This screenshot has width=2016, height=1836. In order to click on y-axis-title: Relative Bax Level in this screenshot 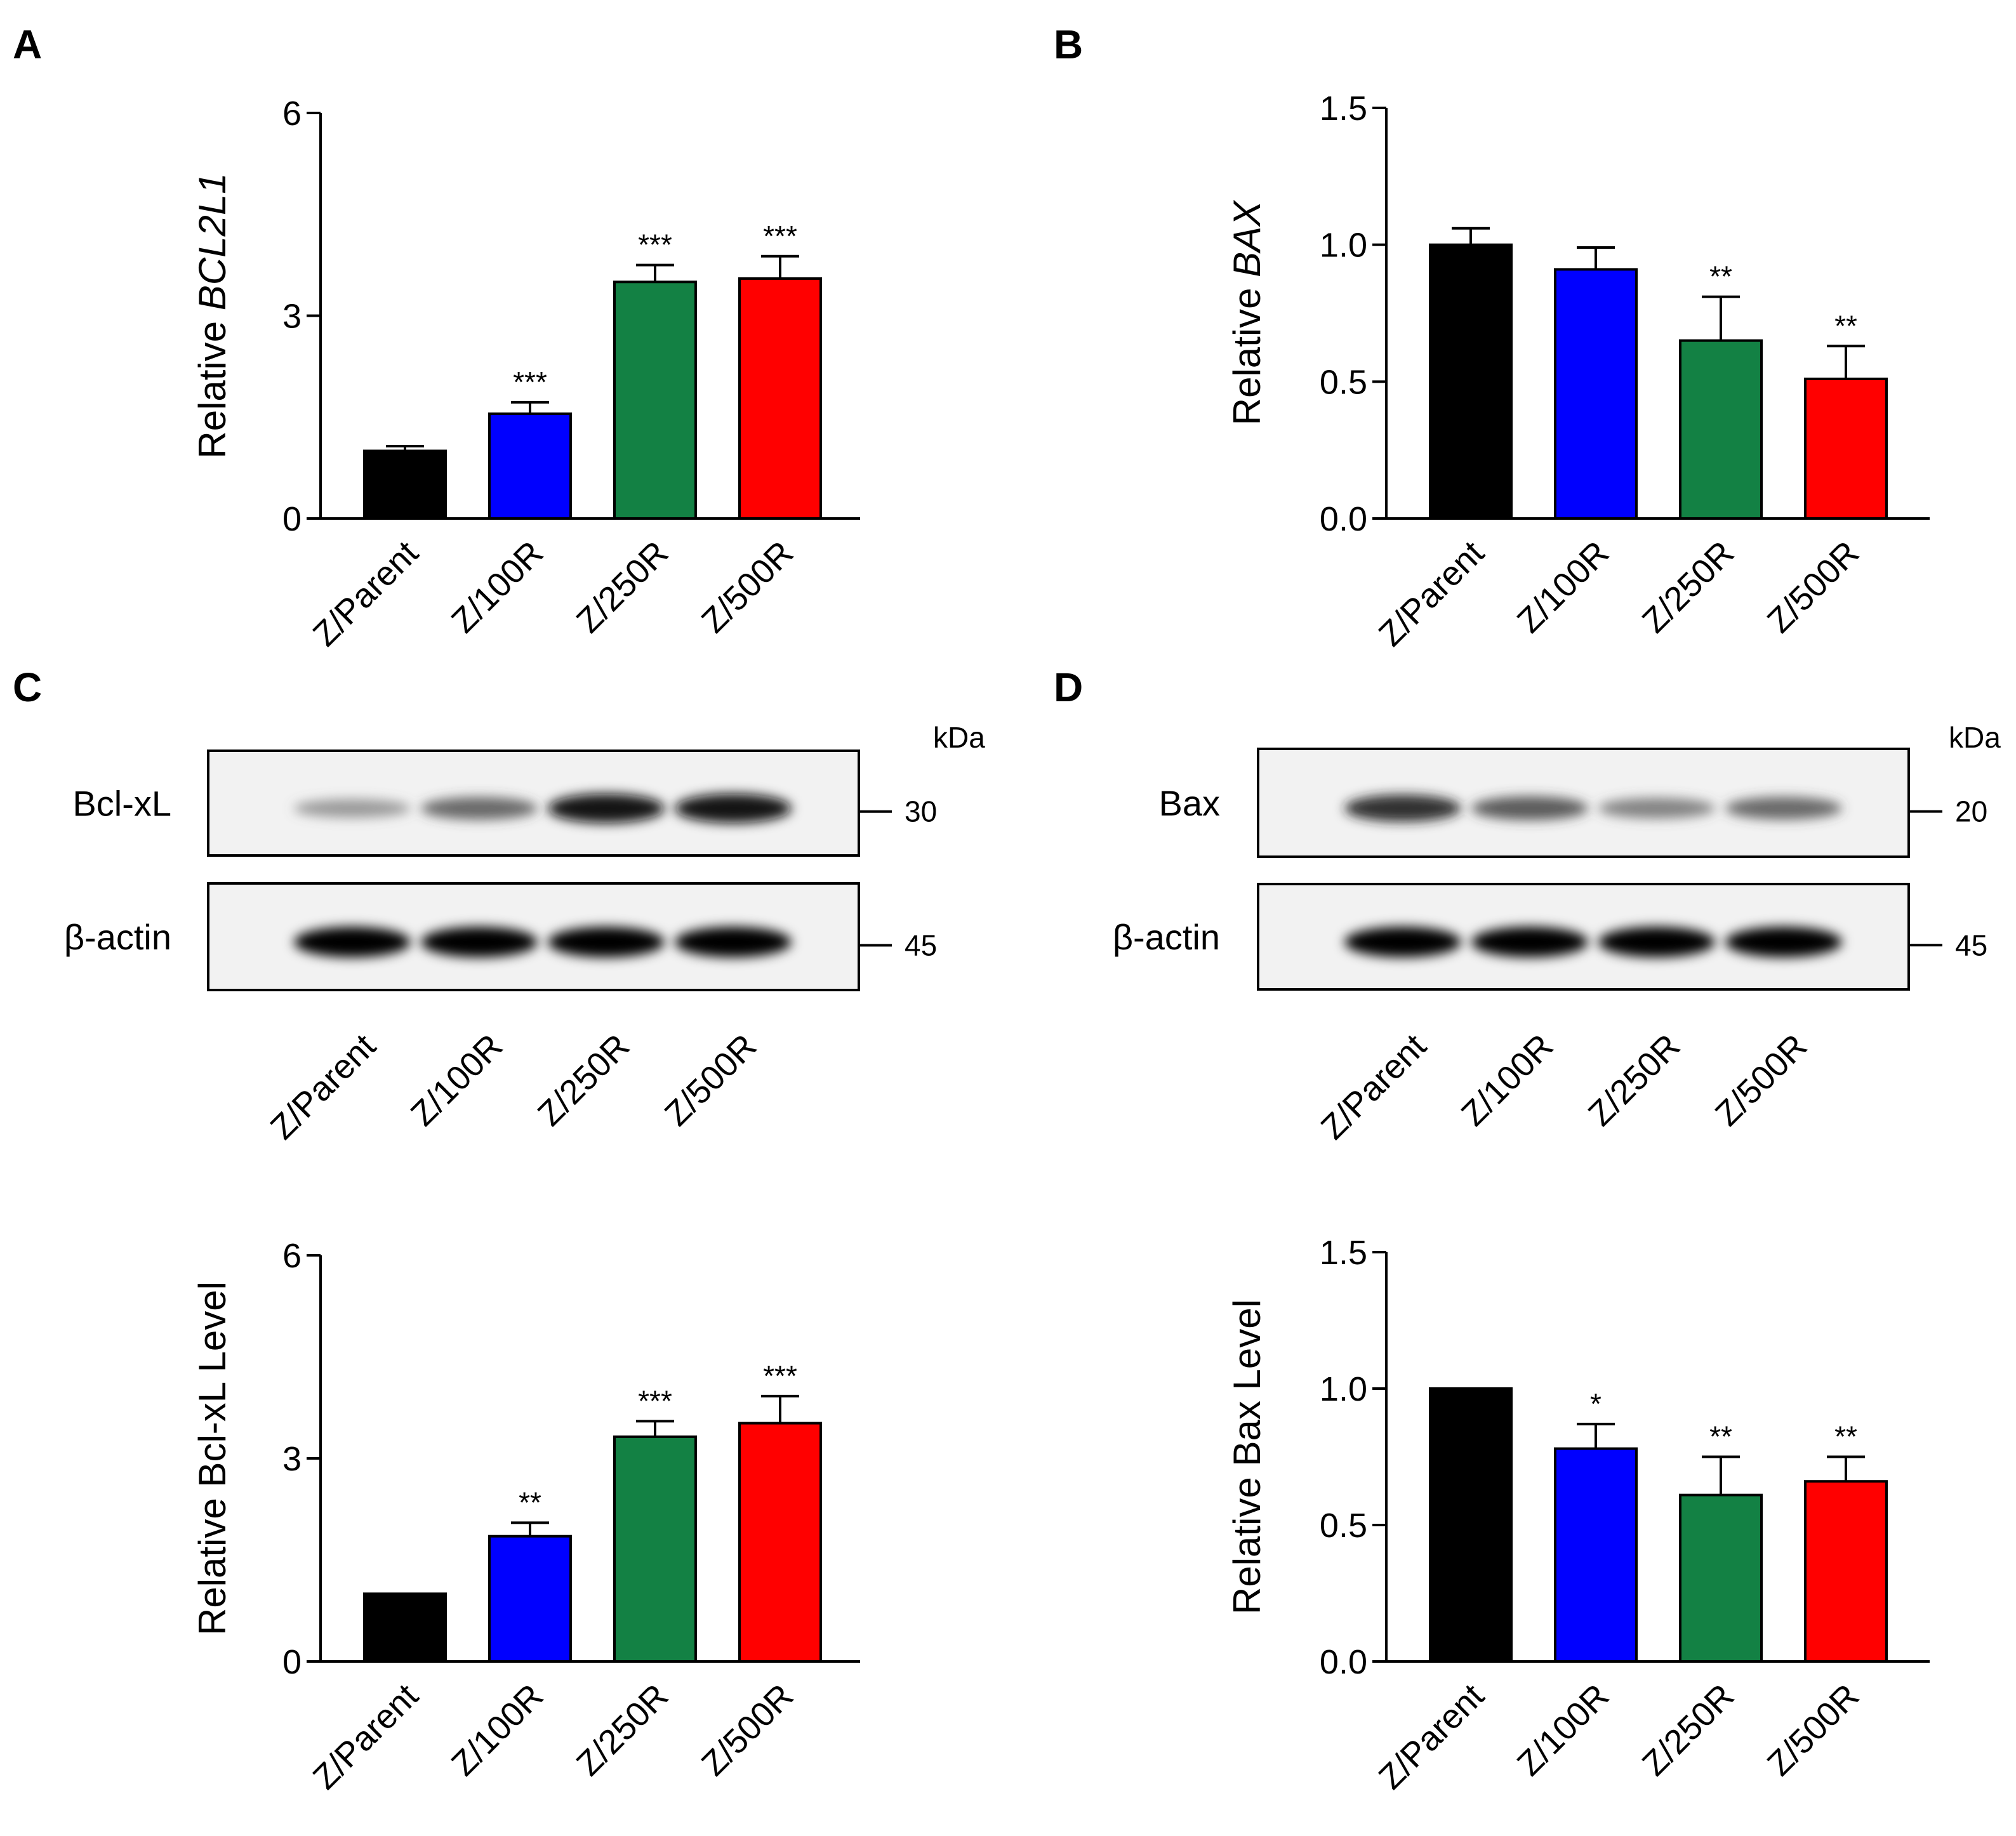, I will do `click(1247, 1457)`.